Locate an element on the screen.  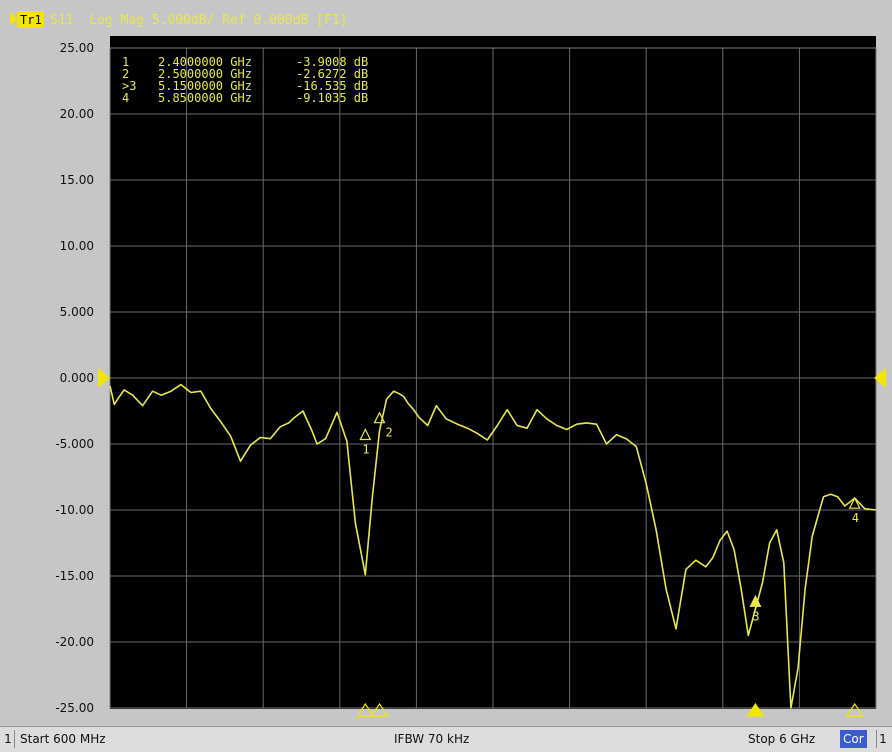
marker-2-triangle is located at coordinates (379, 417).